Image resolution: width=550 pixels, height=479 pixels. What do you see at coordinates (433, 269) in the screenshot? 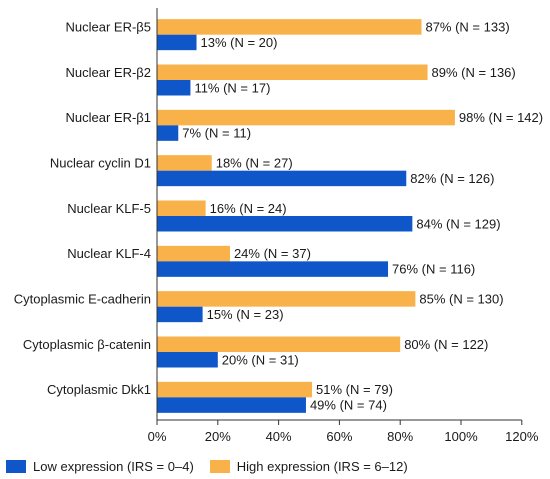
I see `data-label-low-5: 76% (N = 116)` at bounding box center [433, 269].